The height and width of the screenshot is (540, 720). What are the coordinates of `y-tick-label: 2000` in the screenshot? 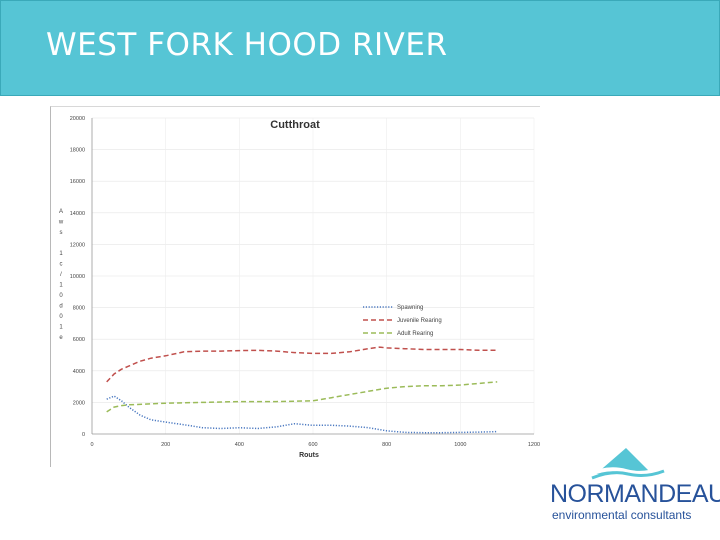 It's located at (79, 403).